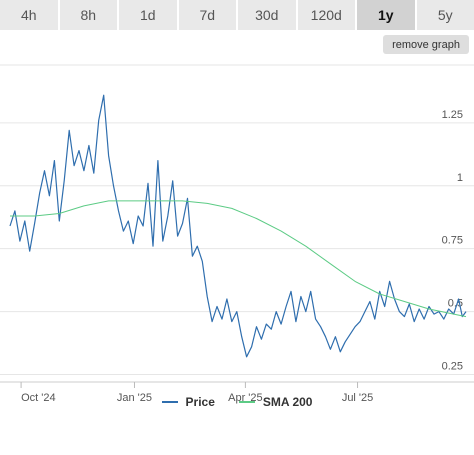  What do you see at coordinates (327, 15) in the screenshot?
I see `range-tab-120d: 120d` at bounding box center [327, 15].